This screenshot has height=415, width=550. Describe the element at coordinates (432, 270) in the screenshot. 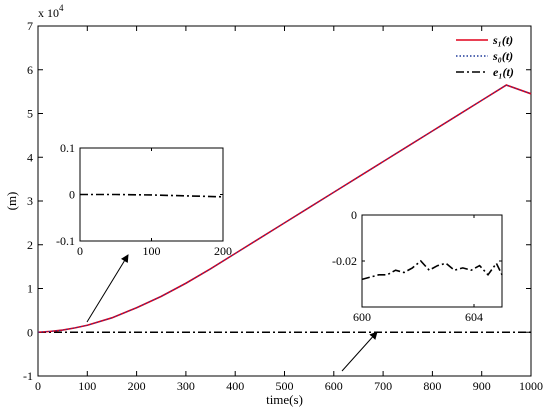

I see `inset2-series-dashdot` at that location.